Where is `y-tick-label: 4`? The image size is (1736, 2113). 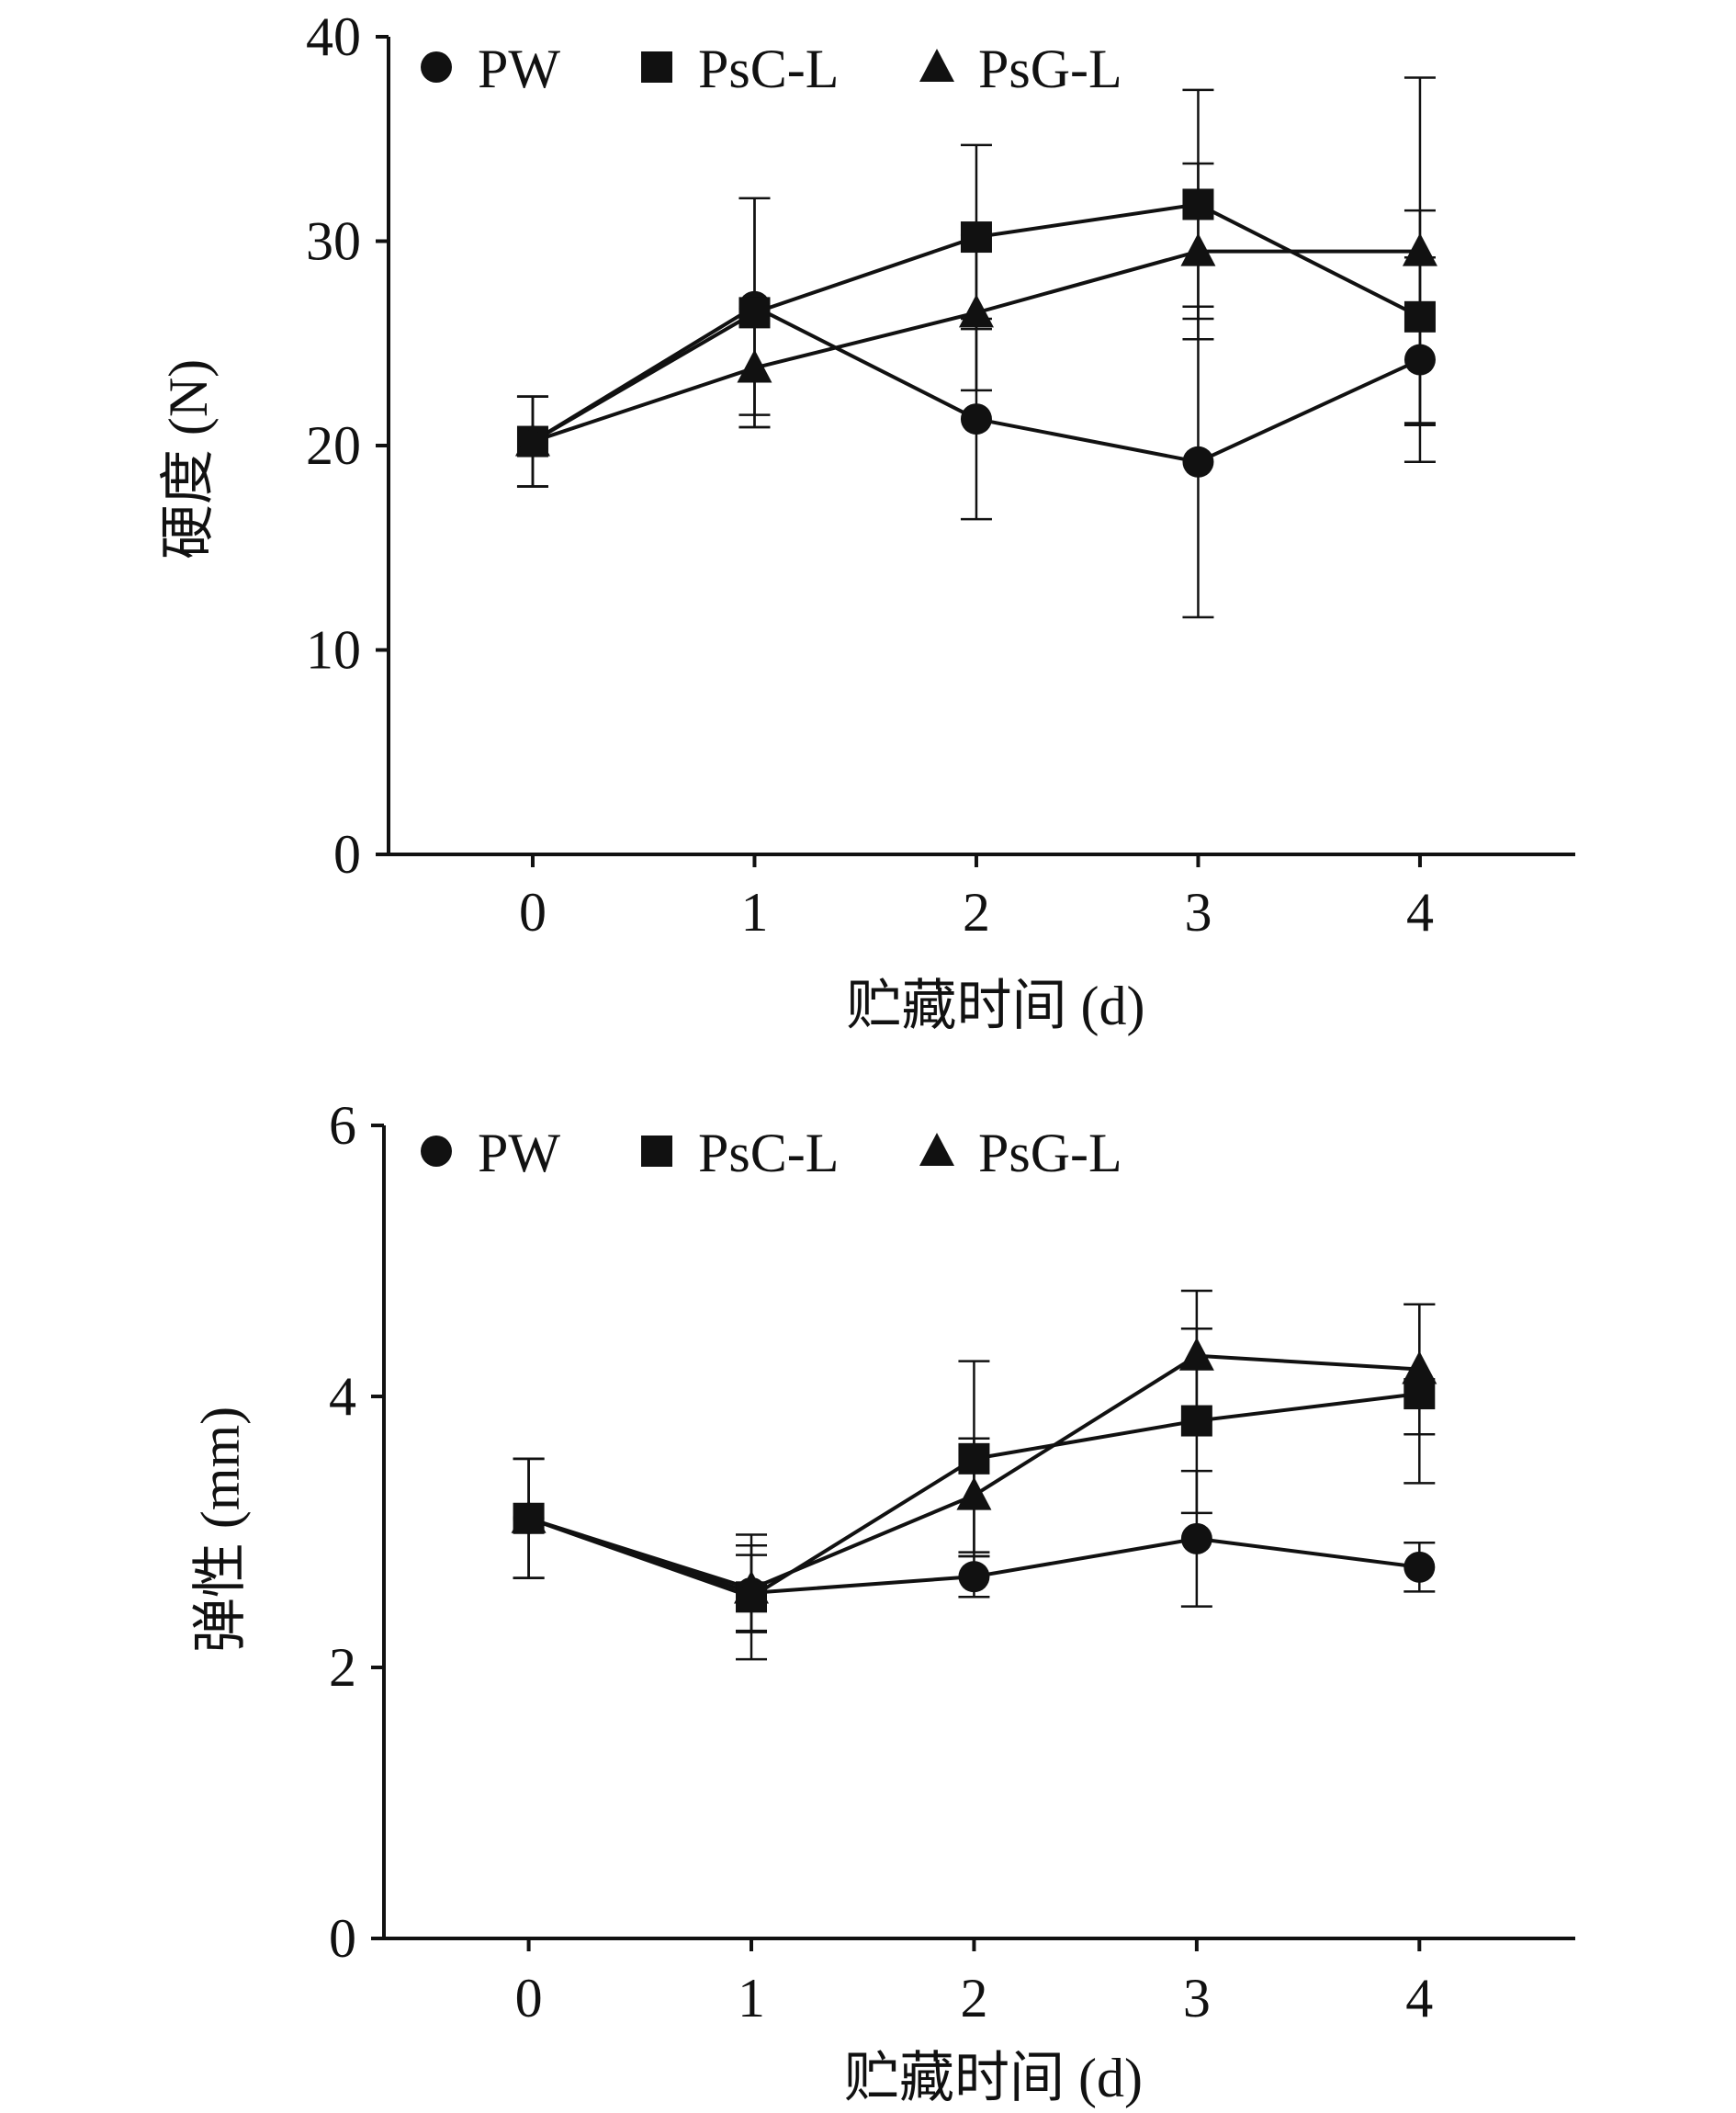
y-tick-label: 4 is located at coordinates (342, 1396).